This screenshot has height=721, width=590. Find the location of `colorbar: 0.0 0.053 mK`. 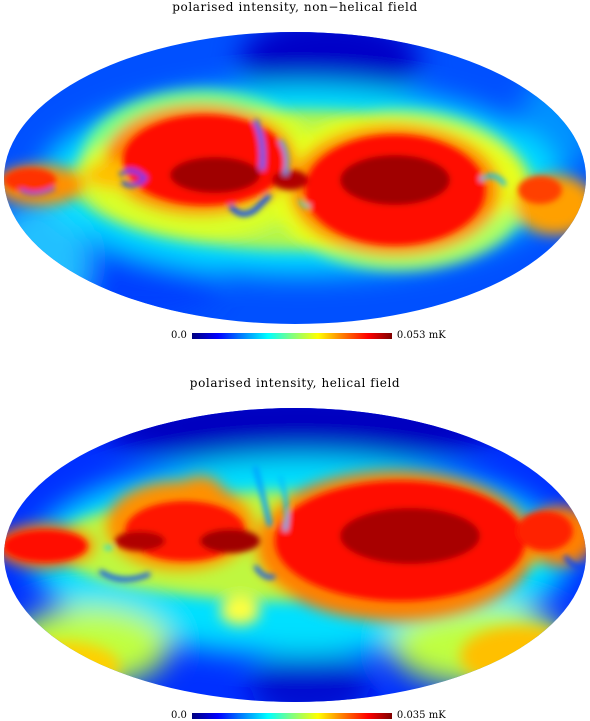

colorbar: 0.0 0.053 mK is located at coordinates (308, 335).